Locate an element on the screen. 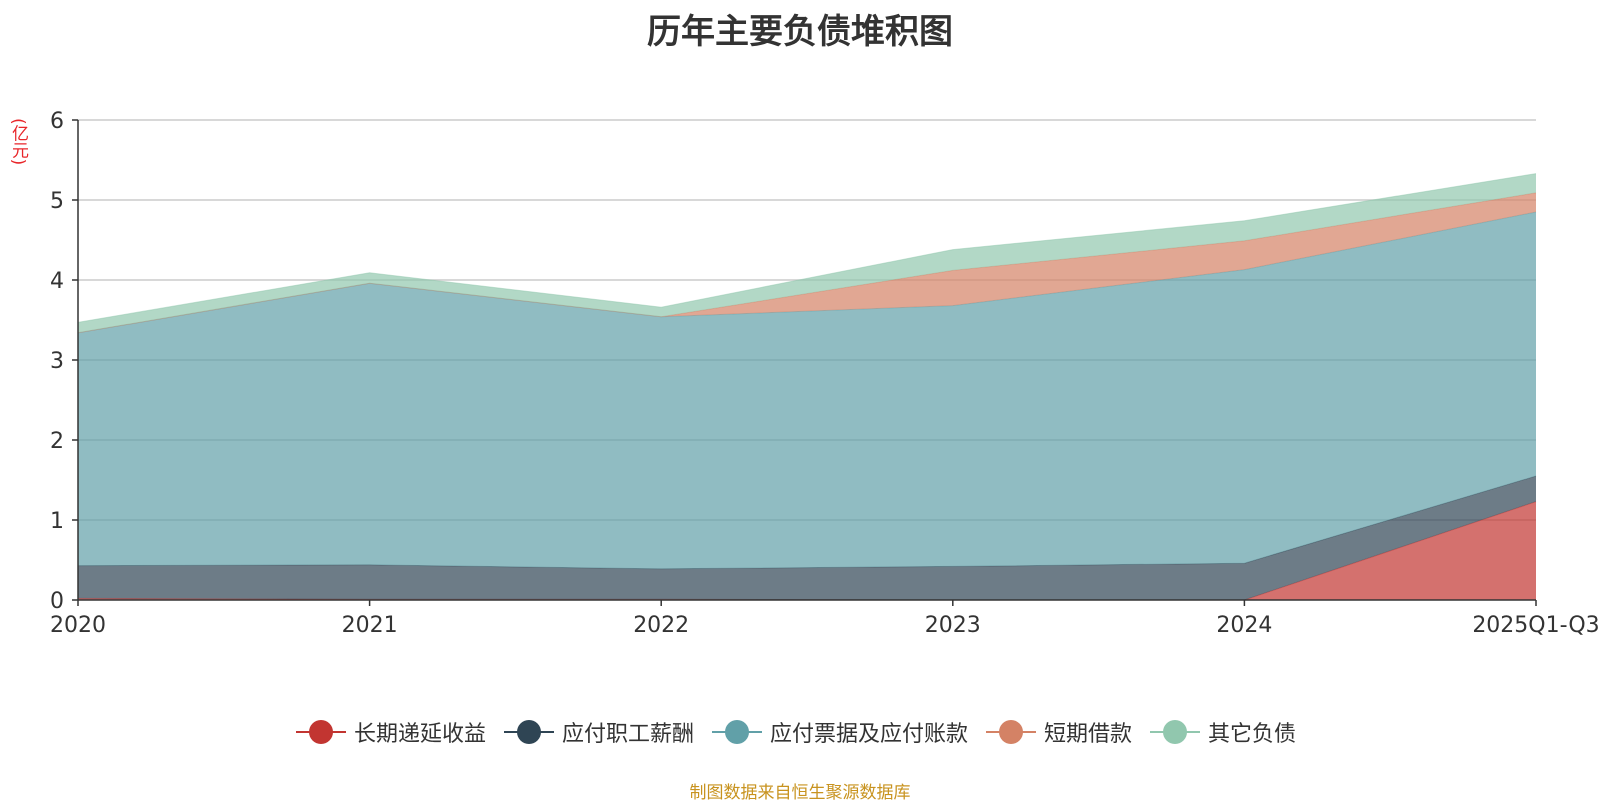 The image size is (1600, 803). x-tick-label: 2021 is located at coordinates (370, 625).